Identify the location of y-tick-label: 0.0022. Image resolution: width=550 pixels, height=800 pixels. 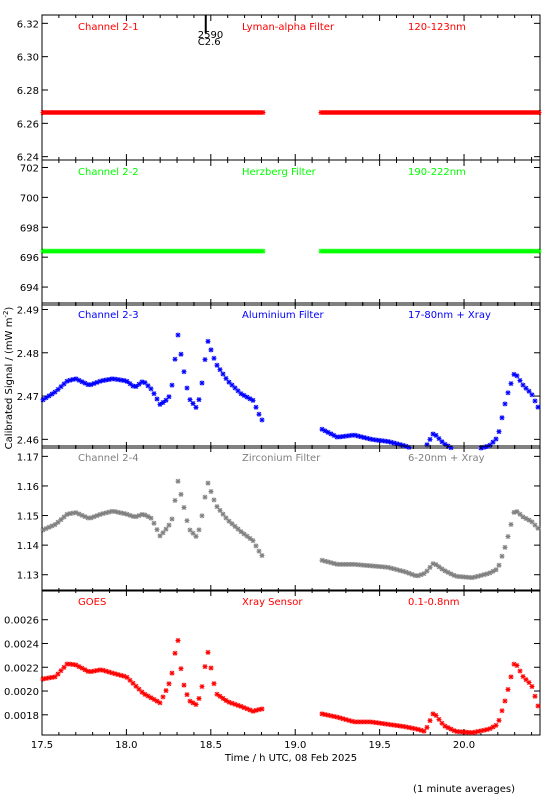
(21, 668).